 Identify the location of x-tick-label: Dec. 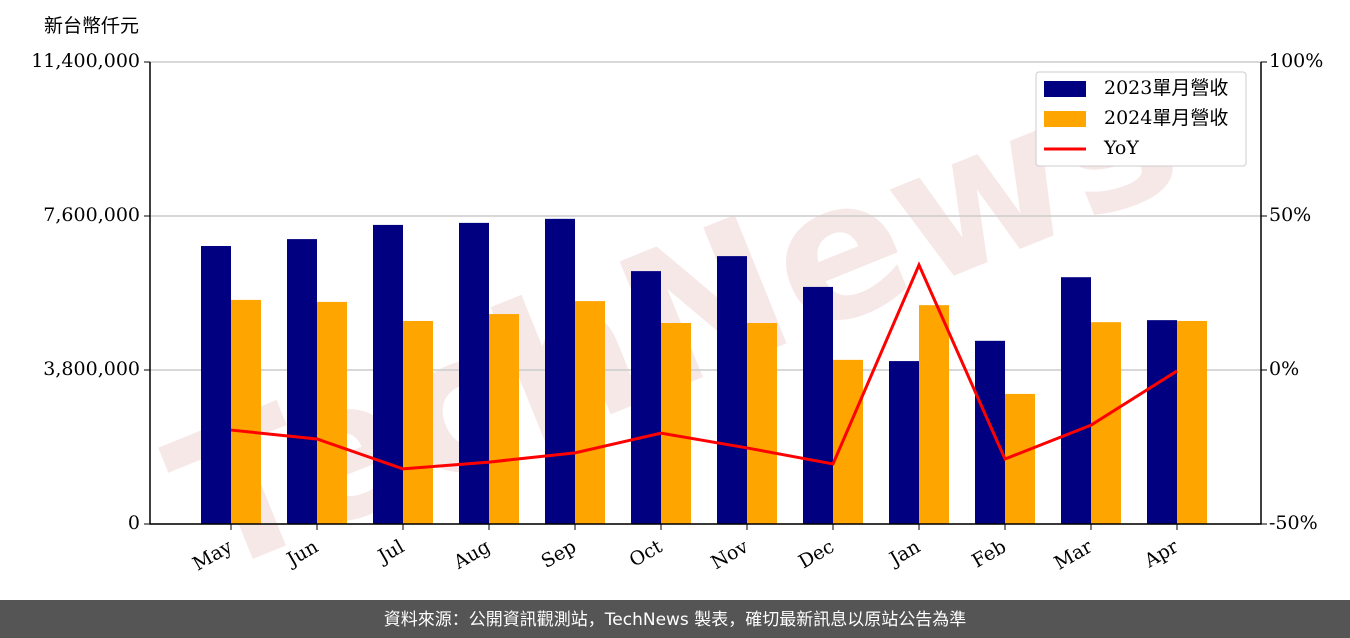
(816, 555).